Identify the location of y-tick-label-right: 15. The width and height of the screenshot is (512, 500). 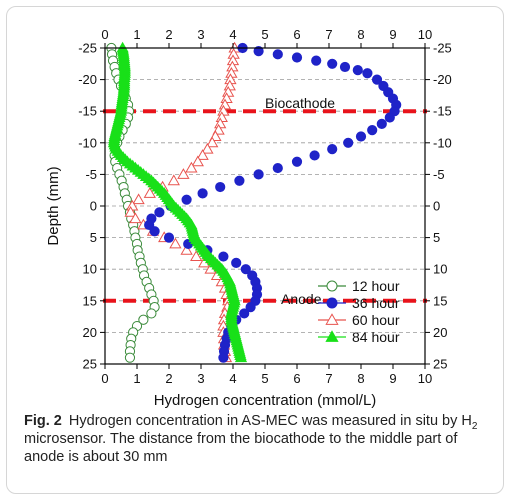
(440, 300).